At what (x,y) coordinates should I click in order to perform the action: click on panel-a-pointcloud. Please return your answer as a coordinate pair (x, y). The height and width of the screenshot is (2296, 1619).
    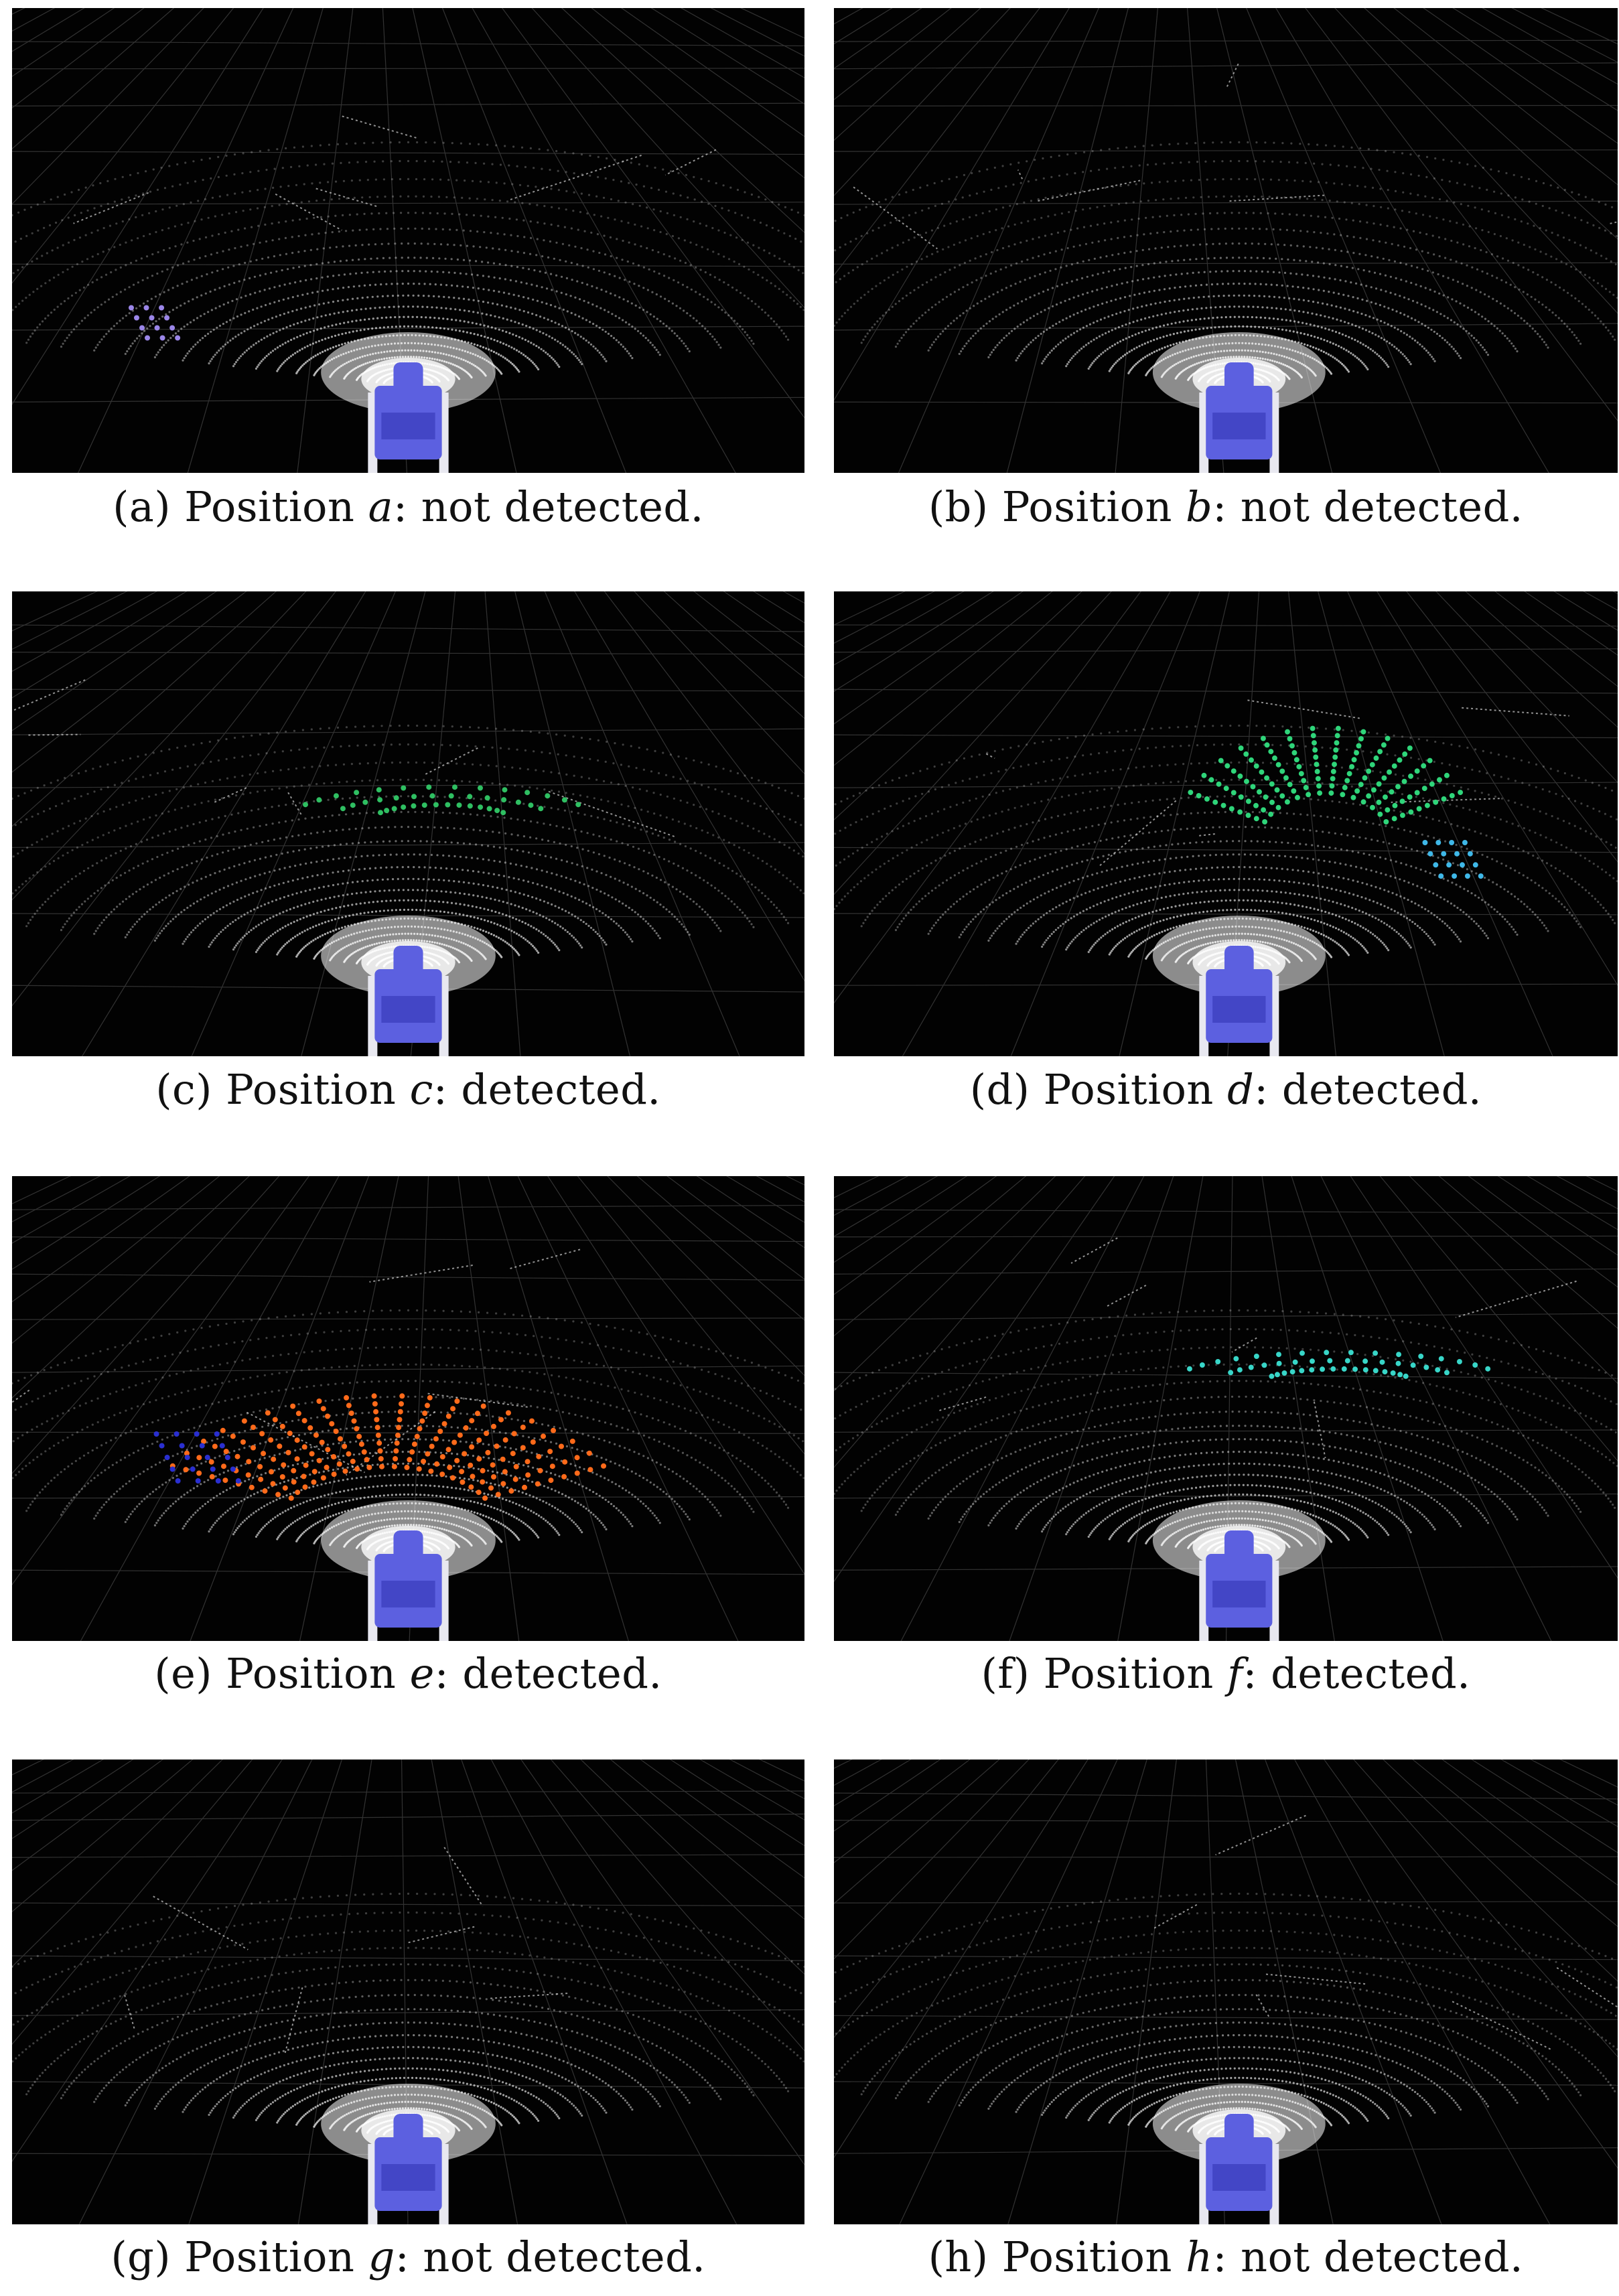
    Looking at the image, I should click on (408, 241).